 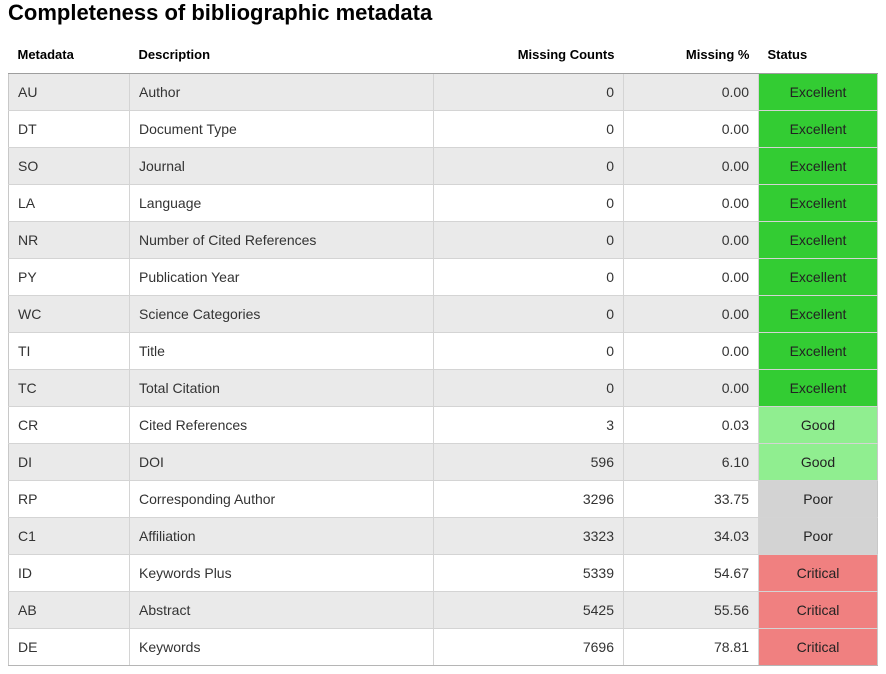 I want to click on cell-metadata-tag: C1, so click(x=69, y=536).